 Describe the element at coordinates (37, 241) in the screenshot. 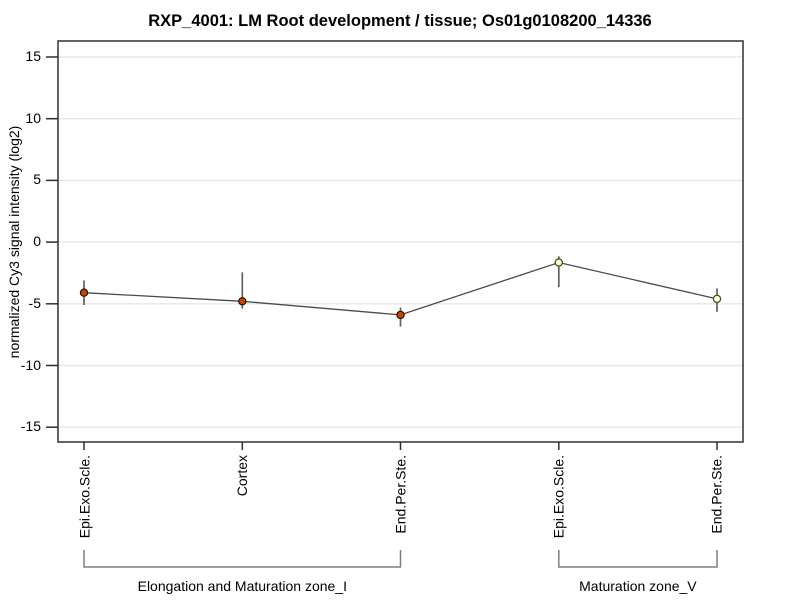

I see `y-tick-label: 0` at that location.